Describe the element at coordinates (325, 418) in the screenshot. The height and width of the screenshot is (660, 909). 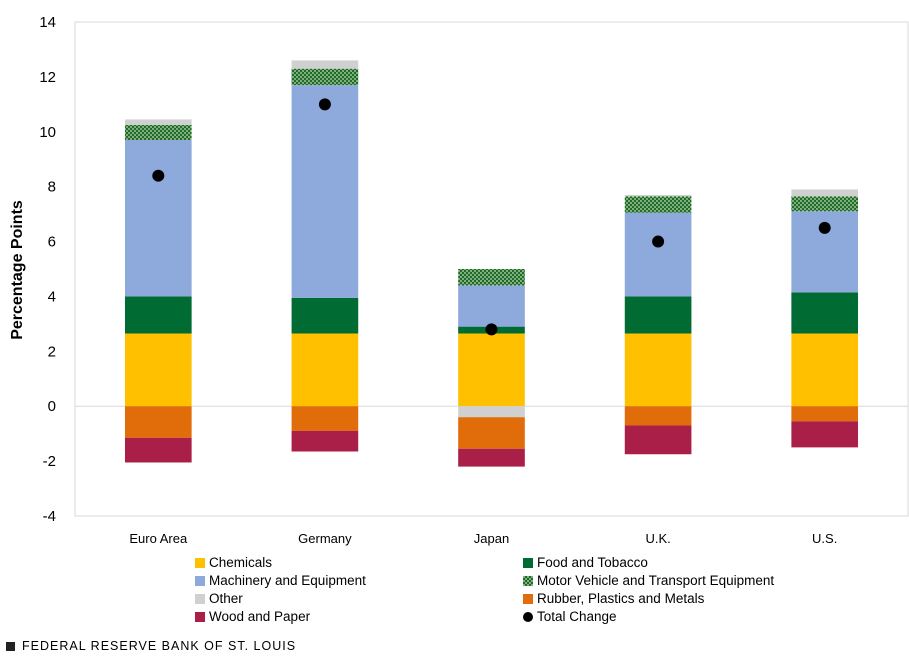
I see `bar-segment-rubber-plastics-and-metals-germany` at that location.